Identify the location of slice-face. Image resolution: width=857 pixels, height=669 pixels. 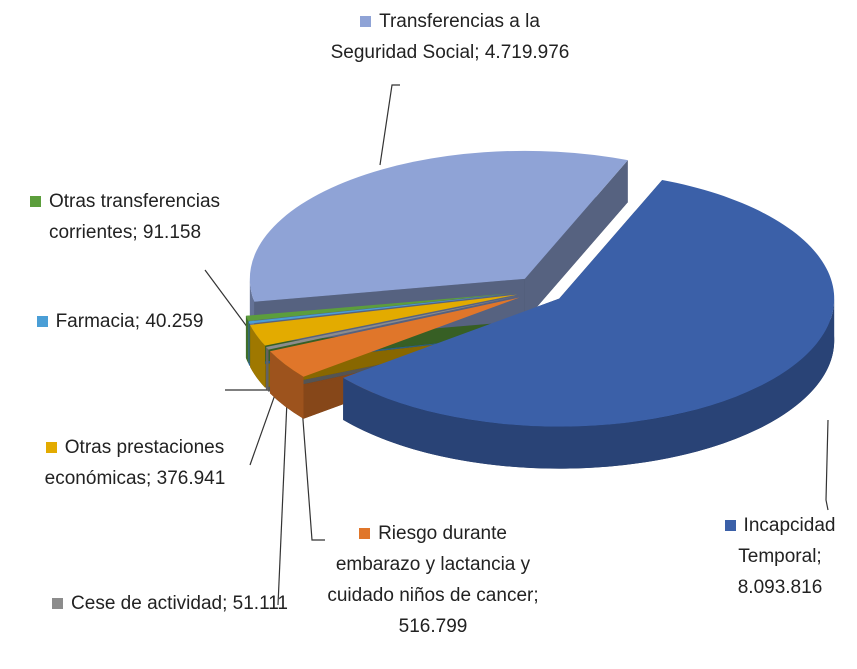
(576, 240).